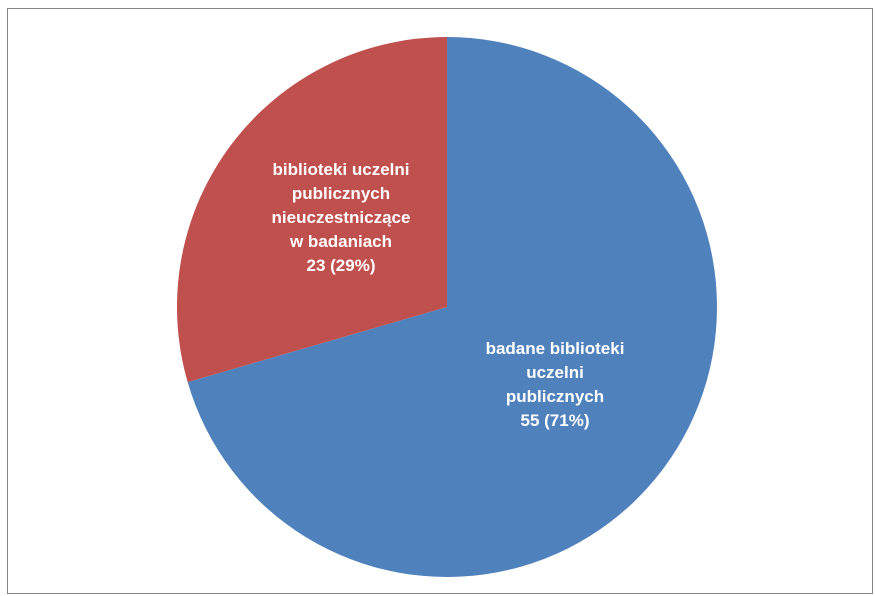  What do you see at coordinates (341, 169) in the screenshot?
I see `slice-label-line: biblioteki uczelni` at bounding box center [341, 169].